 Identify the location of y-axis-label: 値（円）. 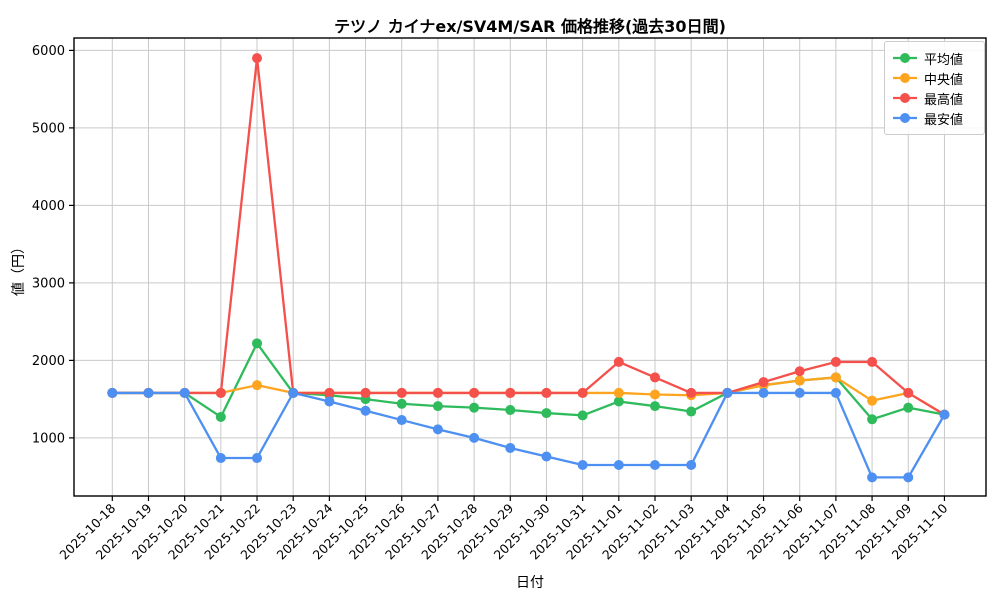
(19, 268).